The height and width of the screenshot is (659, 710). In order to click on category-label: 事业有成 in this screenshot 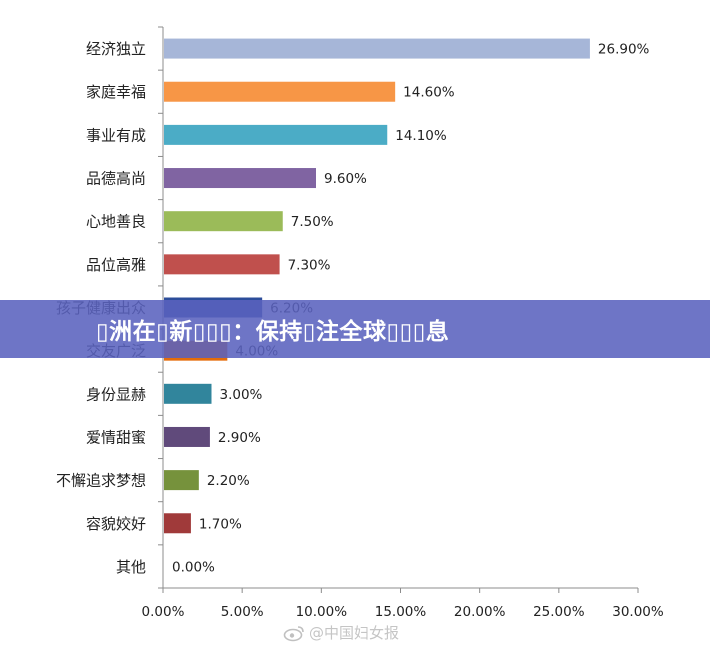, I will do `click(116, 135)`.